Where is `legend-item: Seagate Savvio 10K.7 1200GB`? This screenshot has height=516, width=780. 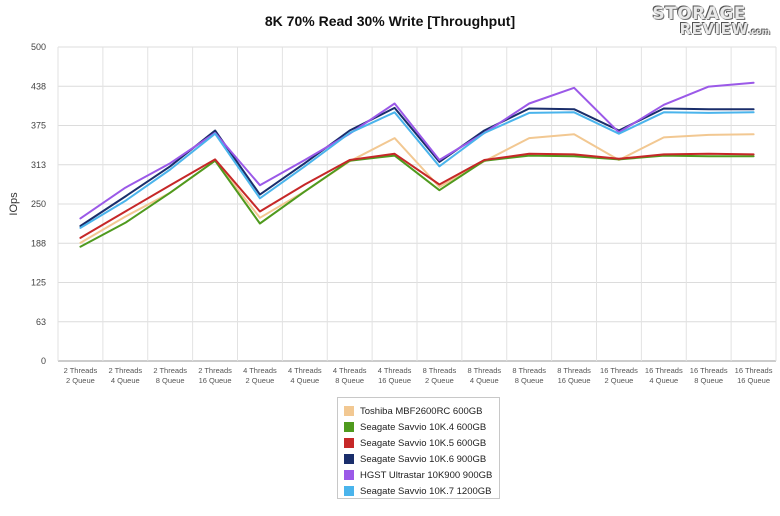 legend-item: Seagate Savvio 10K.7 1200GB is located at coordinates (421, 491).